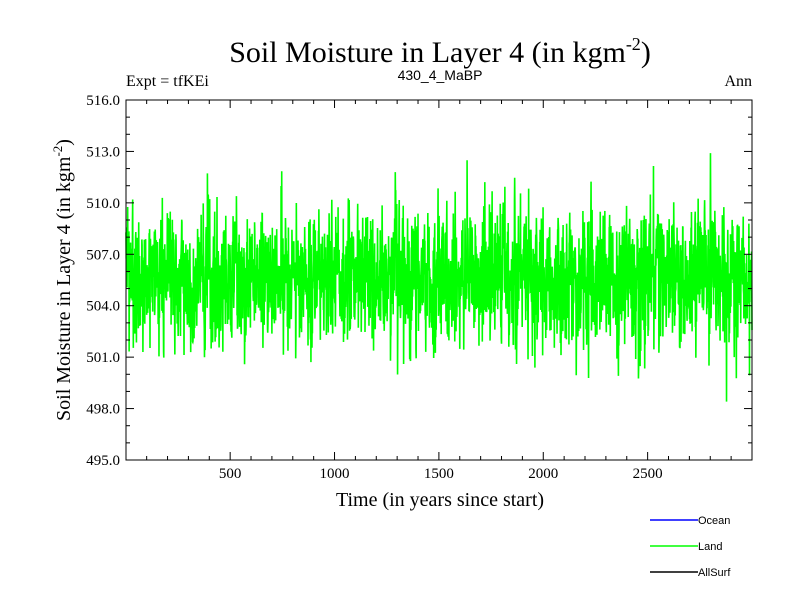 The width and height of the screenshot is (800, 600). I want to click on x-tick-label: 500, so click(230, 474).